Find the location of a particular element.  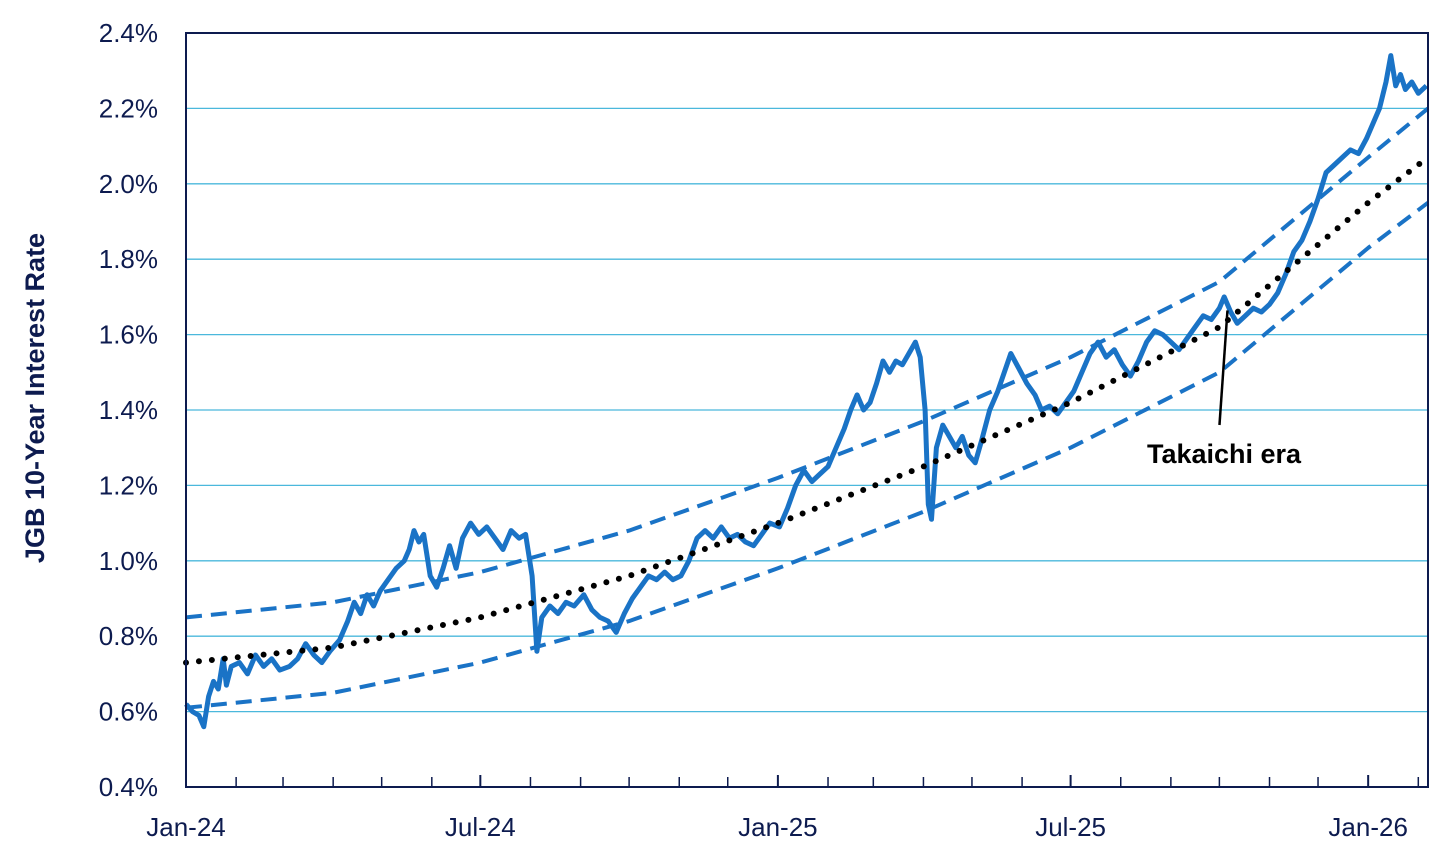

x-tick-labels: Jan-24 Jul-24 Jan-25 Jul-25 Jan-26 is located at coordinates (777, 827).